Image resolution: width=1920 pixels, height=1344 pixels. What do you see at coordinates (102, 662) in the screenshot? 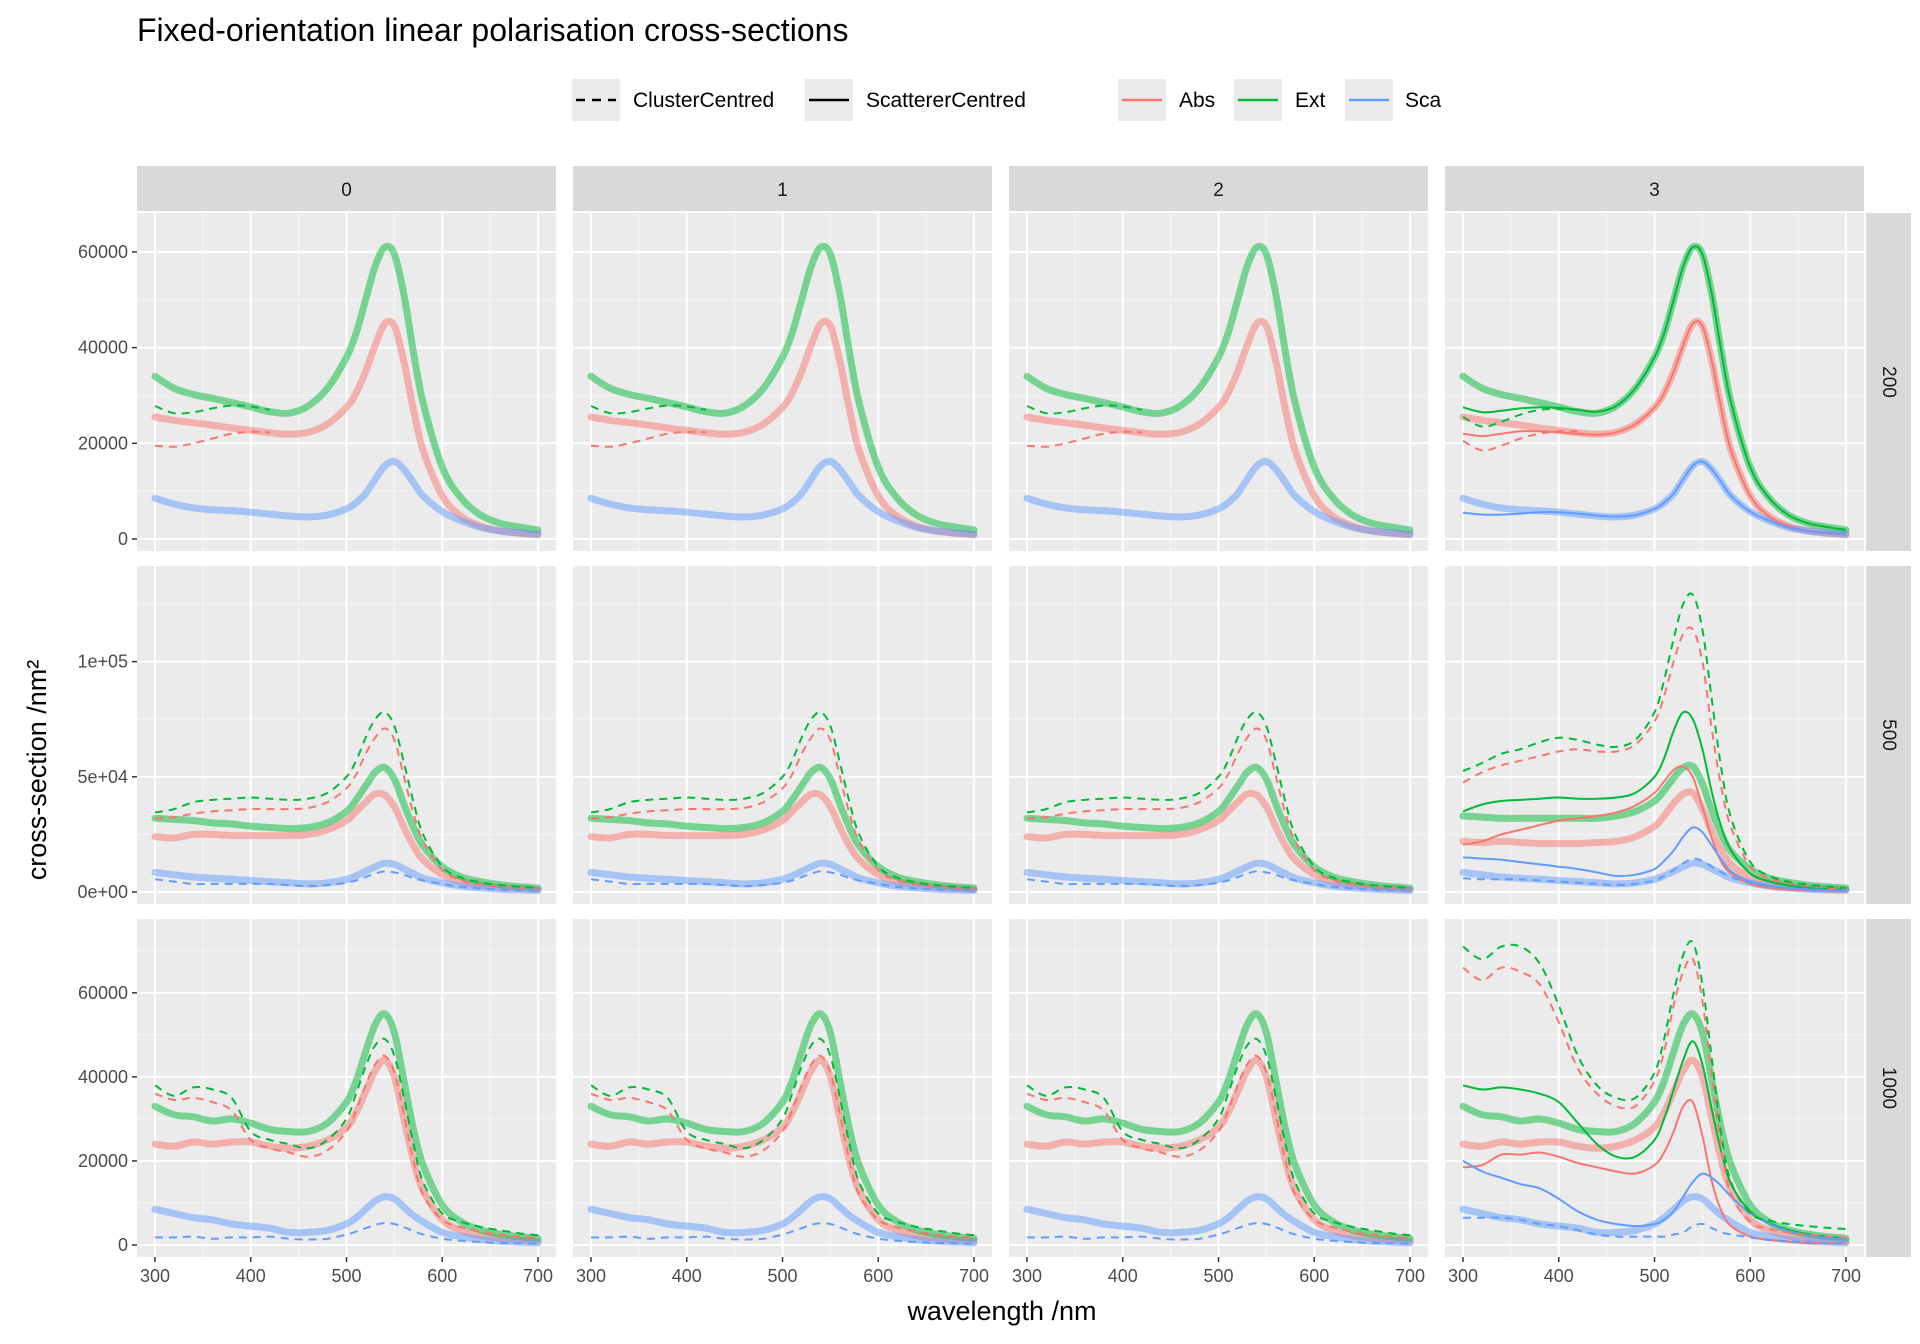
I see `y-tick-label: 1e+05` at bounding box center [102, 662].